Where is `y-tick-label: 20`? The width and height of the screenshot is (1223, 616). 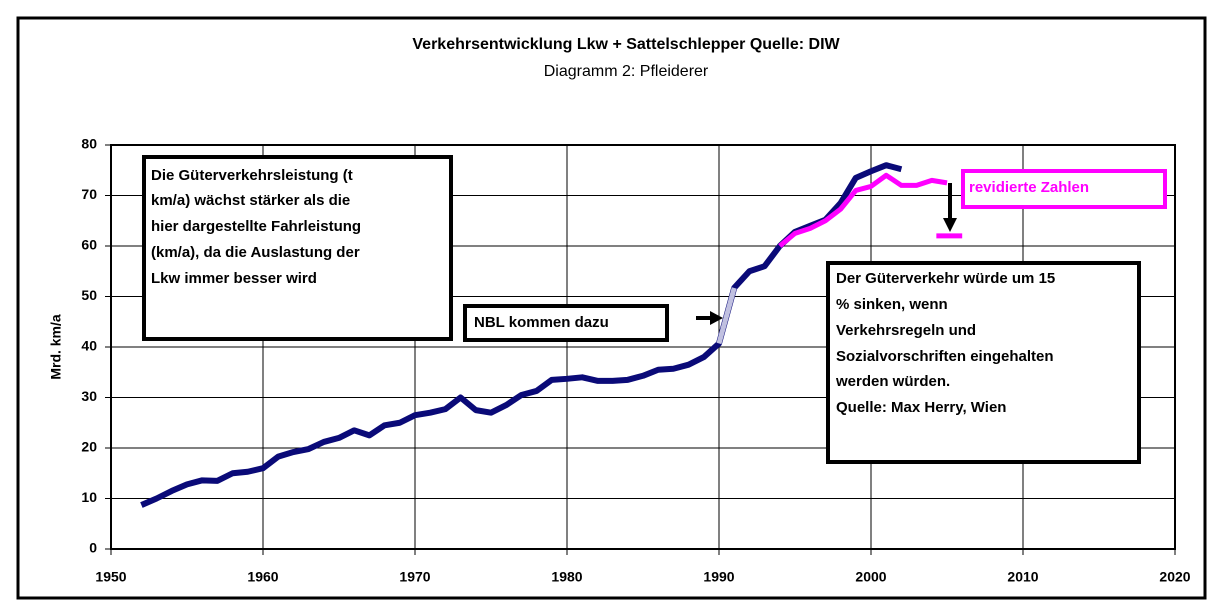 y-tick-label: 20 is located at coordinates (89, 447).